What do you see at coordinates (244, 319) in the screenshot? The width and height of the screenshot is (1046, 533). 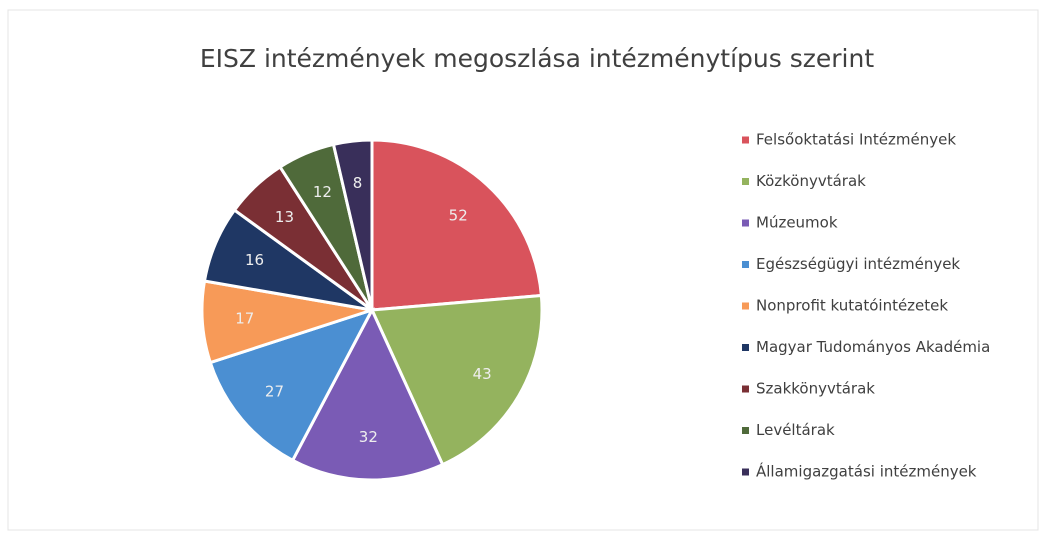 I see `data-label: 17` at bounding box center [244, 319].